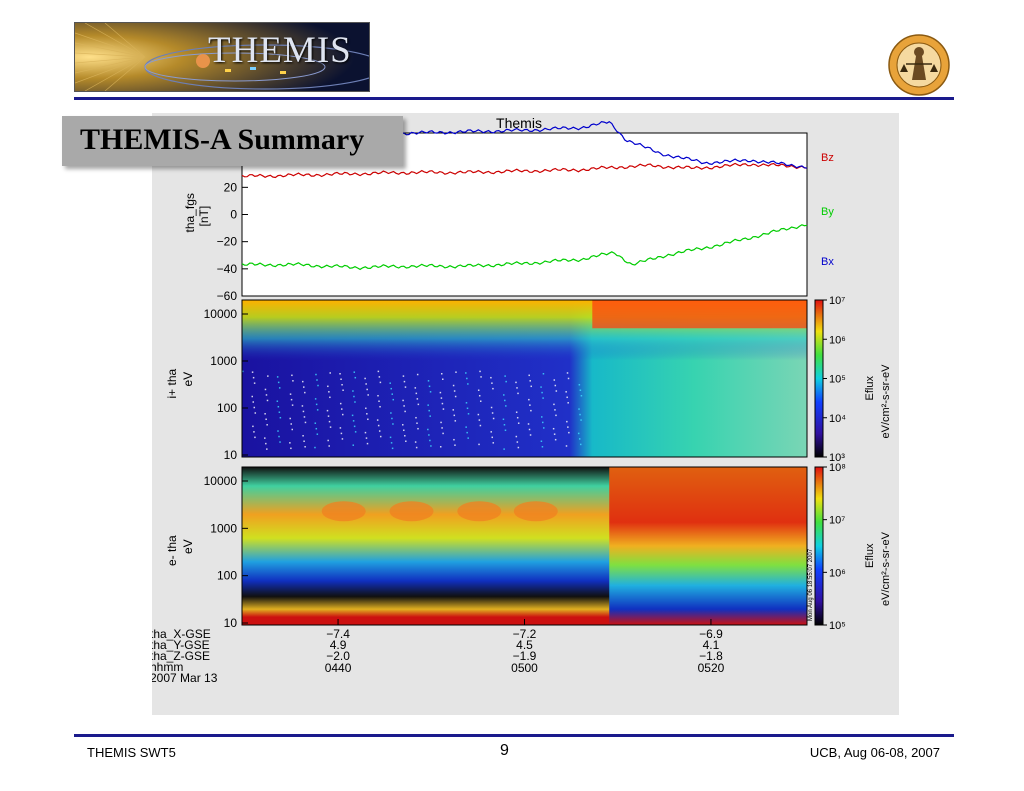 The height and width of the screenshot is (791, 1024). I want to click on z-gse-label: −1.8, so click(711, 656).